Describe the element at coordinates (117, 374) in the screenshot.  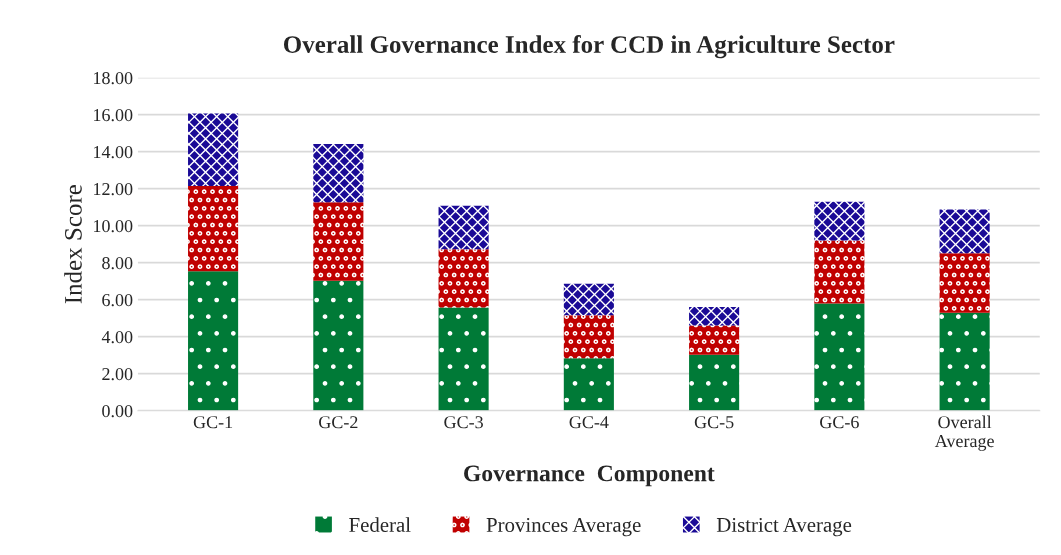
I see `y-tick-label: 2.00` at that location.